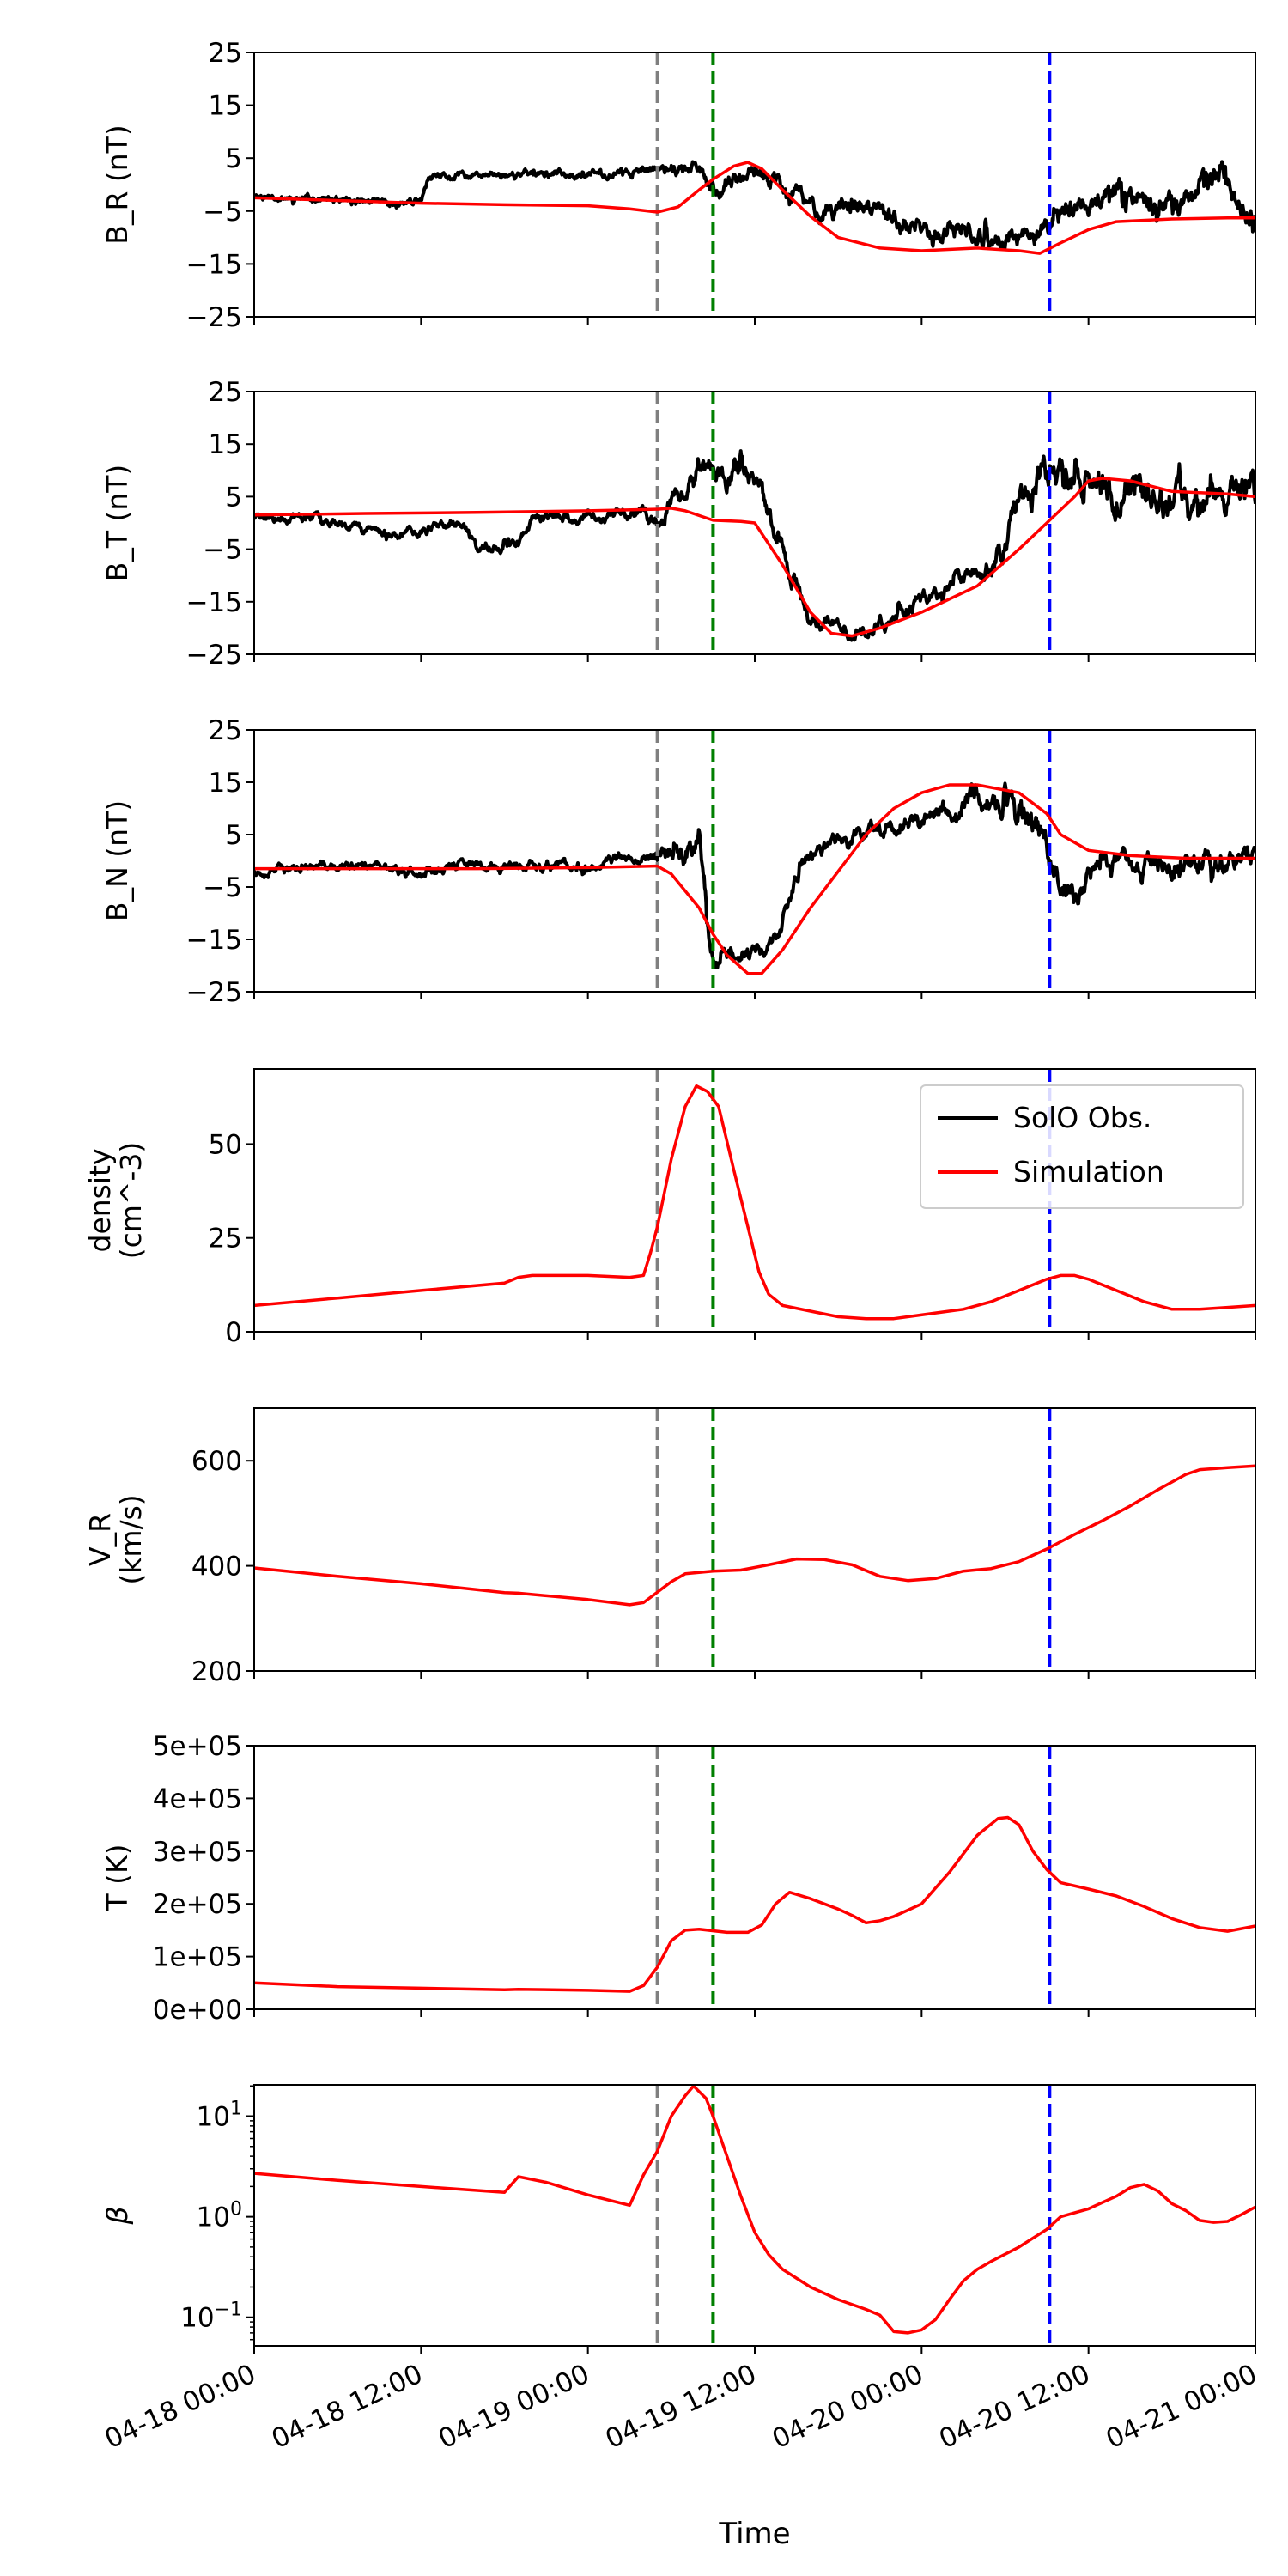 The image size is (1288, 2576). What do you see at coordinates (236, 2210) in the screenshot?
I see `y-tick-exponent: 0` at bounding box center [236, 2210].